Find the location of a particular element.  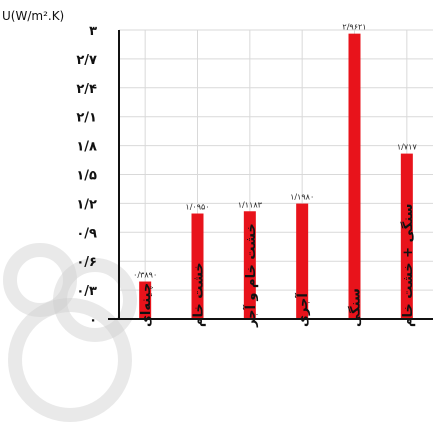

data-label: ۱/۷۱۷ is located at coordinates (407, 147).